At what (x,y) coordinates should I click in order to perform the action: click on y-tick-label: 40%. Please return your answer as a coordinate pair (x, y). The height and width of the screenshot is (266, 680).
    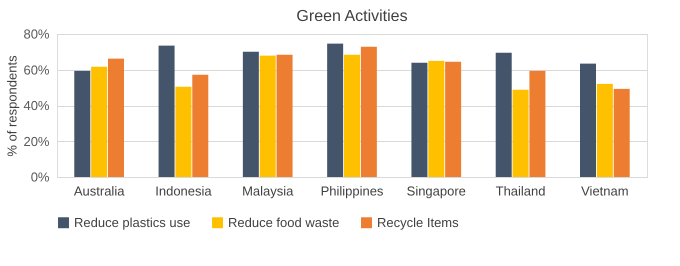
    Looking at the image, I should click on (36, 105).